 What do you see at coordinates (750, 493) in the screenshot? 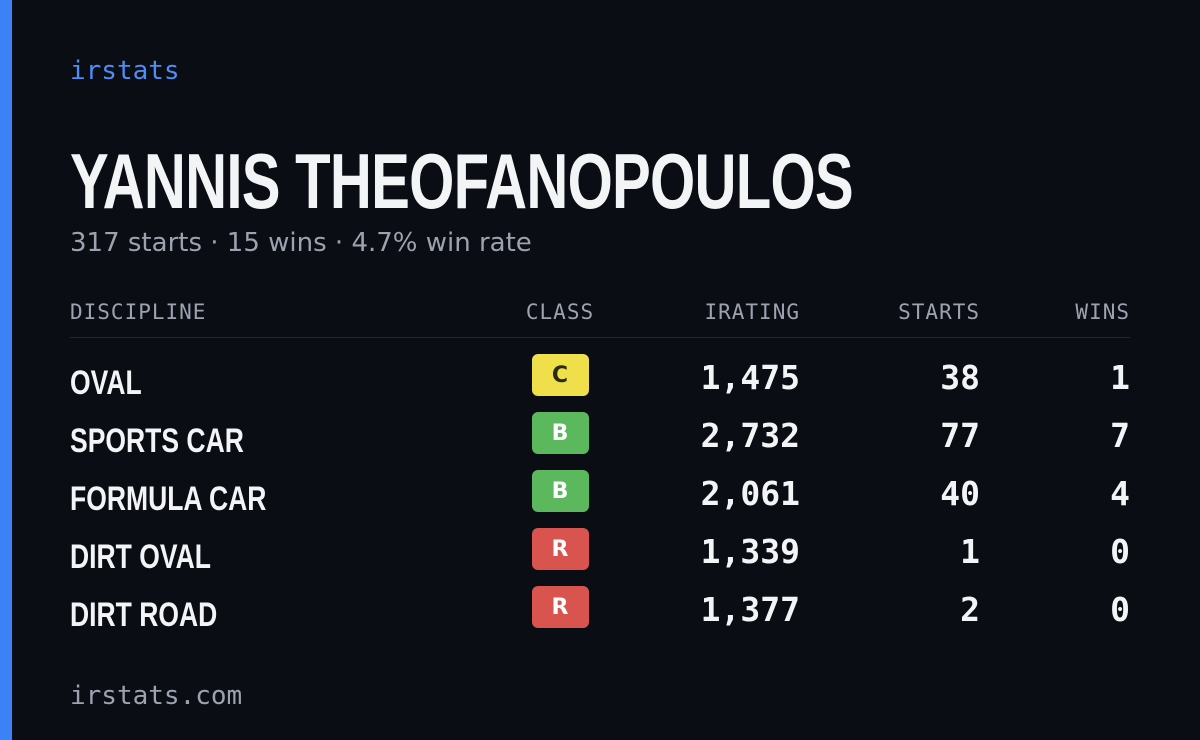
I see `irating: 2,061` at bounding box center [750, 493].